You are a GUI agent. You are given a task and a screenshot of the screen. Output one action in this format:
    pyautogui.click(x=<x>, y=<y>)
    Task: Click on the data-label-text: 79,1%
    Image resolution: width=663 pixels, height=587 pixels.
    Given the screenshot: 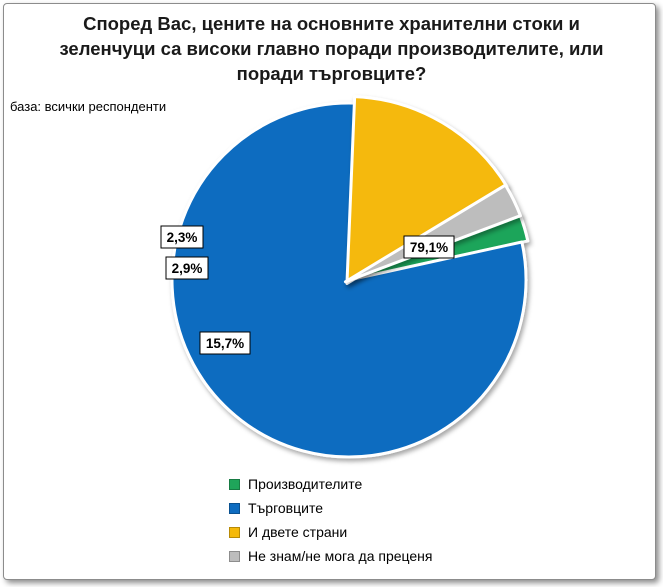 What is the action you would take?
    pyautogui.click(x=429, y=247)
    